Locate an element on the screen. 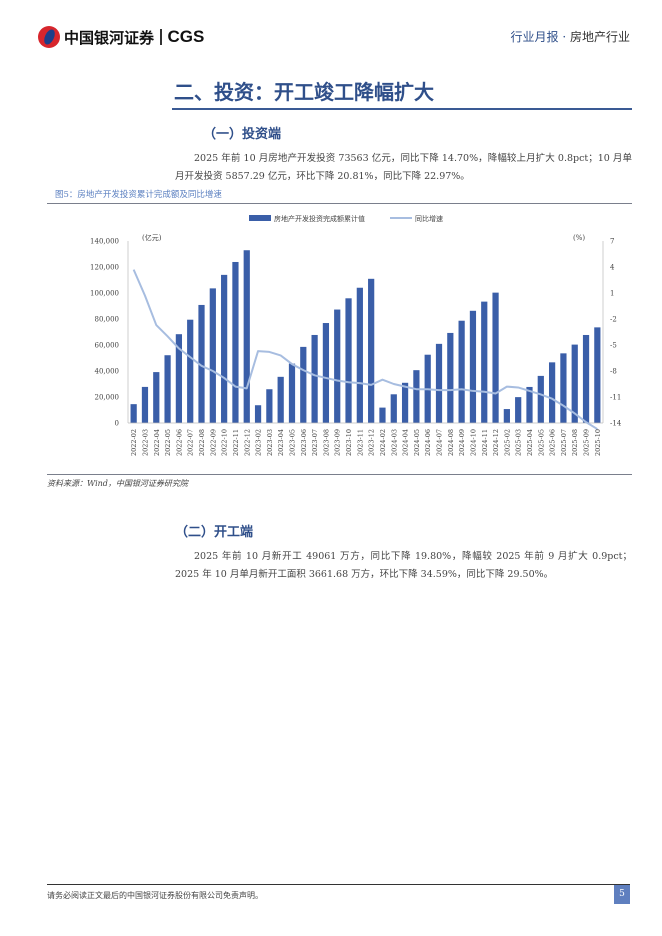 This screenshot has height=936, width=662. x-tick-label: 2023-11 is located at coordinates (360, 442).